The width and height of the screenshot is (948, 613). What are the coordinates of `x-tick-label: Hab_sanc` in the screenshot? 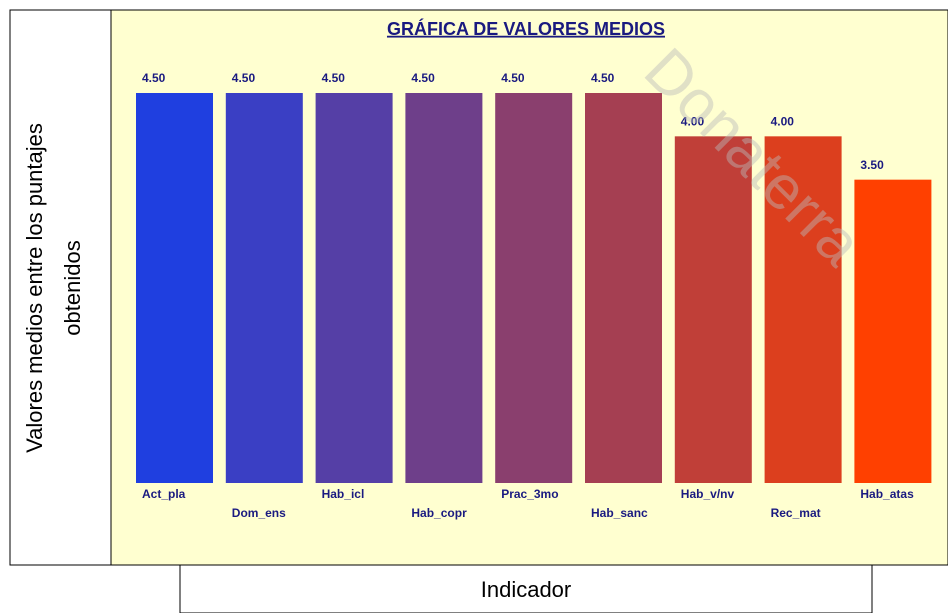 It's located at (619, 513).